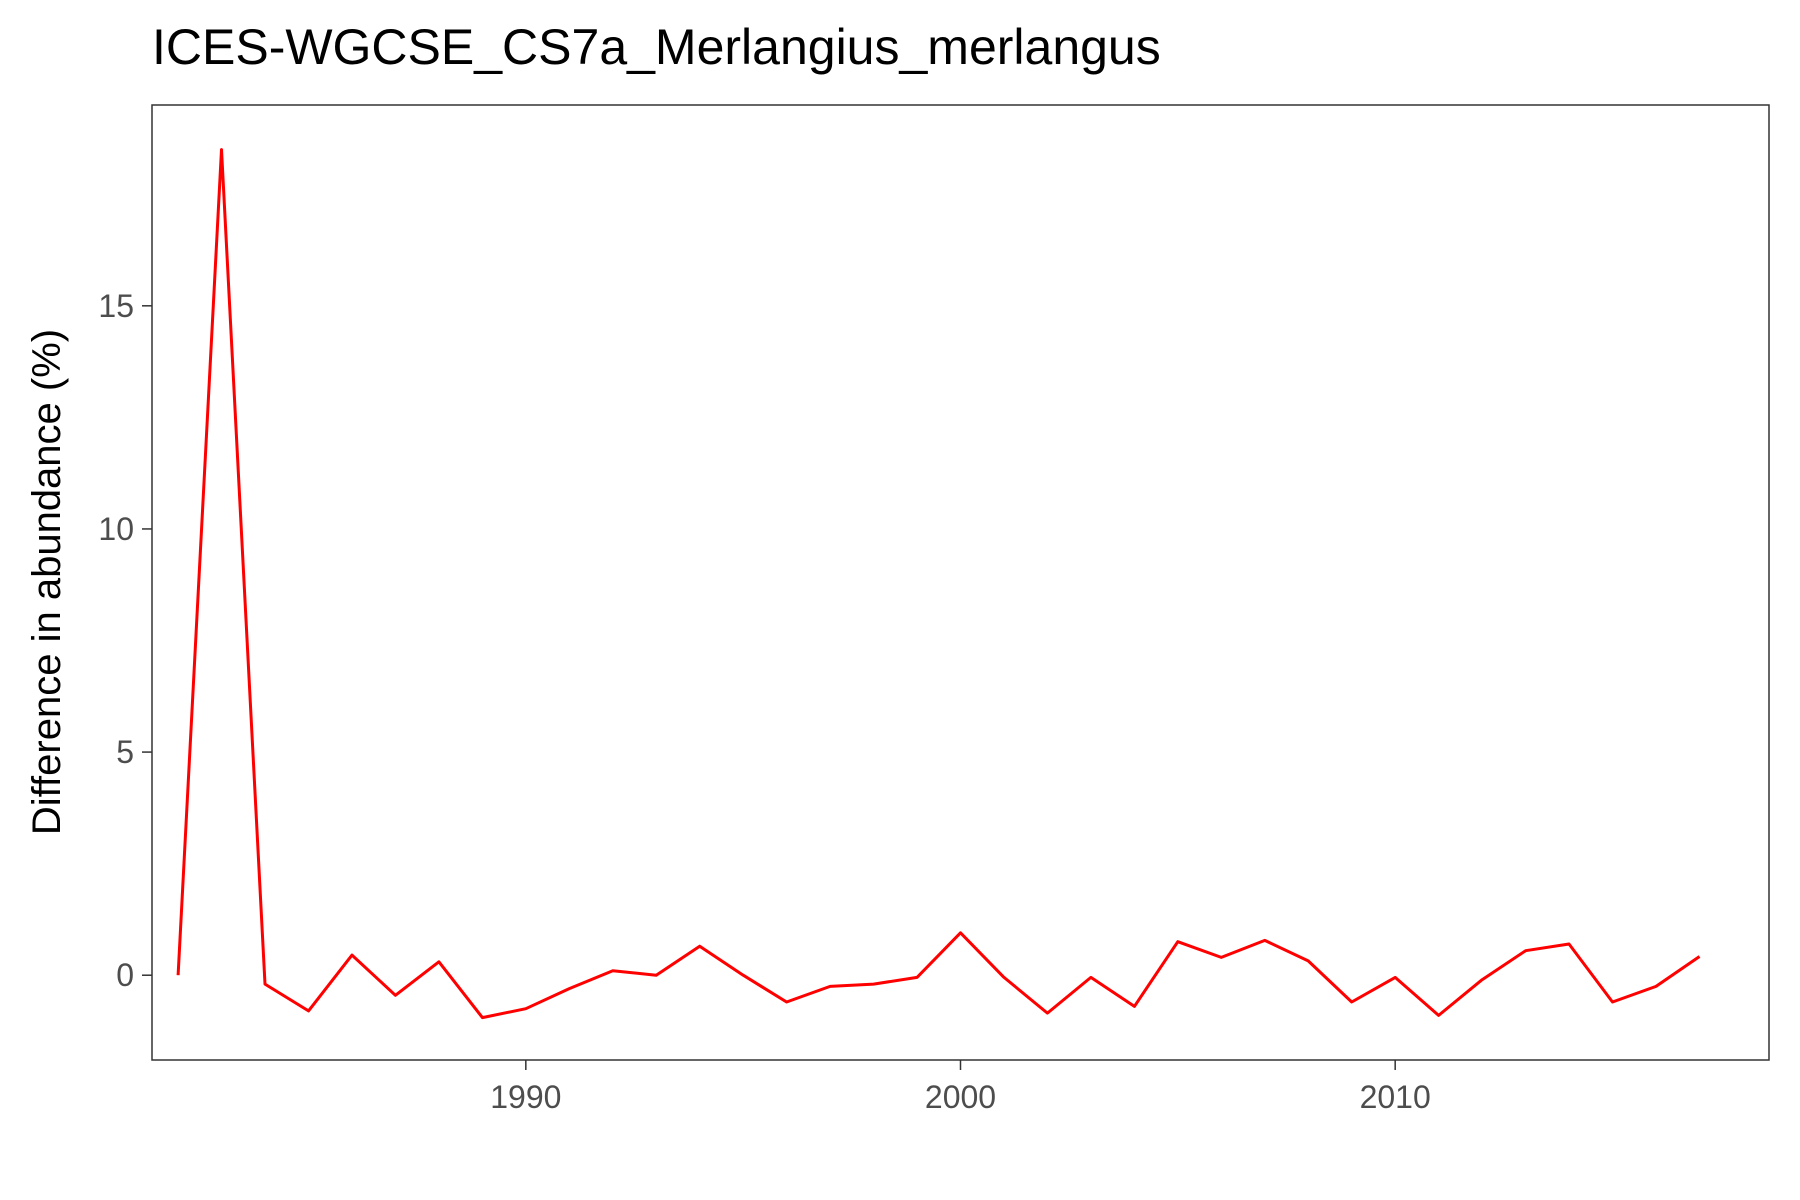 The image size is (1800, 1200). What do you see at coordinates (116, 306) in the screenshot?
I see `y-tick-label: 15` at bounding box center [116, 306].